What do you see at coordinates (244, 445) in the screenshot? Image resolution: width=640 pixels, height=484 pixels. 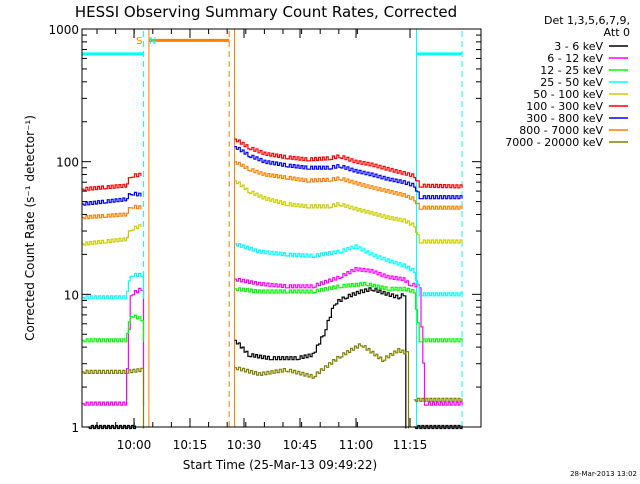 I see `x-tick-label-3: 10:30` at bounding box center [244, 445].